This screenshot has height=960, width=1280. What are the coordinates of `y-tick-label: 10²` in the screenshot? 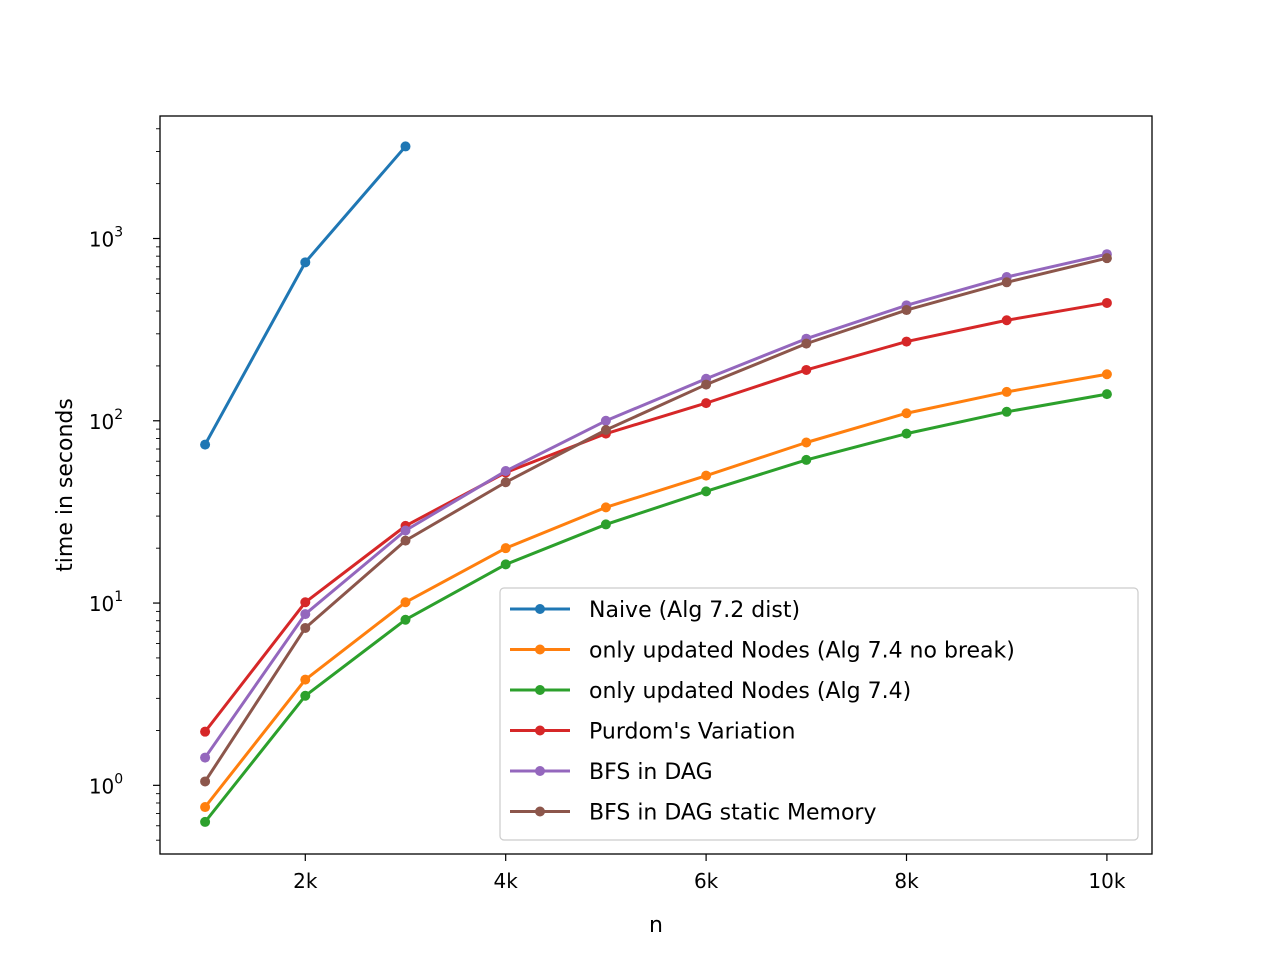 It's located at (106, 420).